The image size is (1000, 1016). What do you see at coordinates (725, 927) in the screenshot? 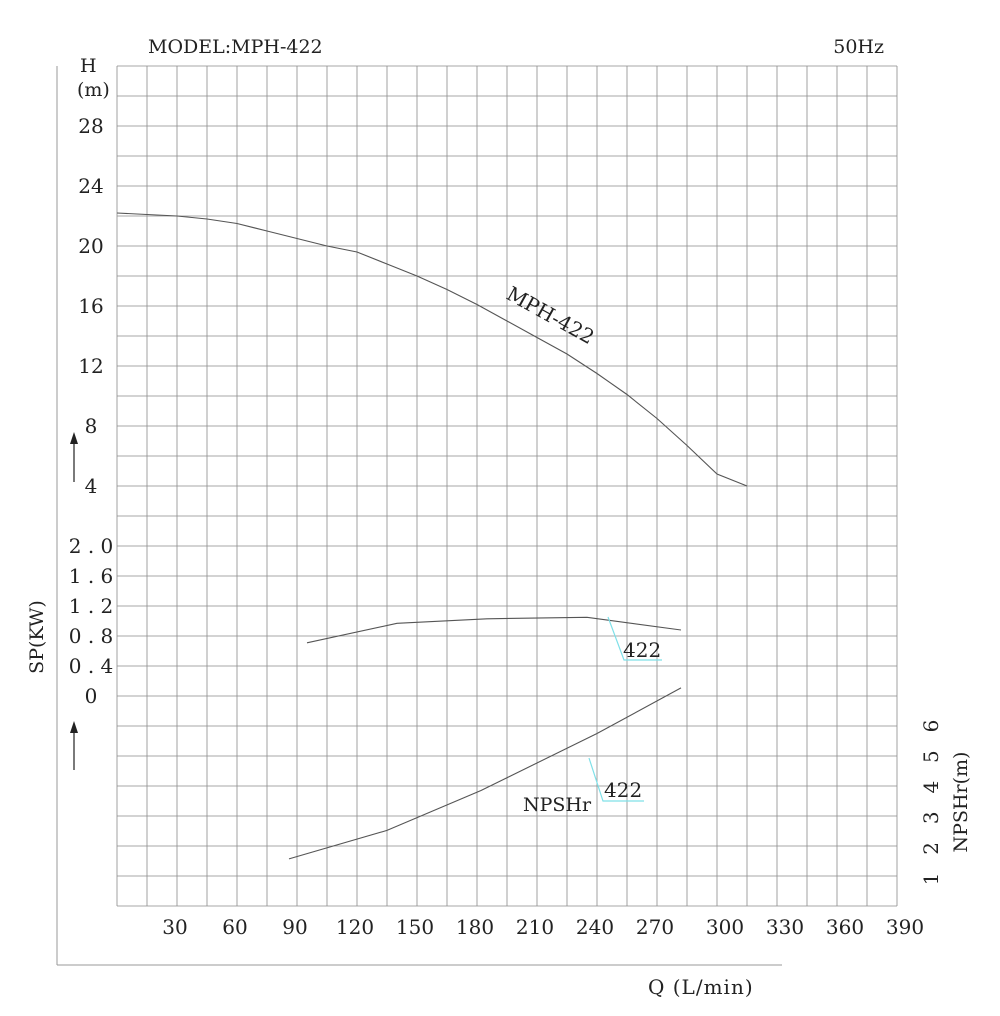
I see `x-tick-label: 300` at bounding box center [725, 927].